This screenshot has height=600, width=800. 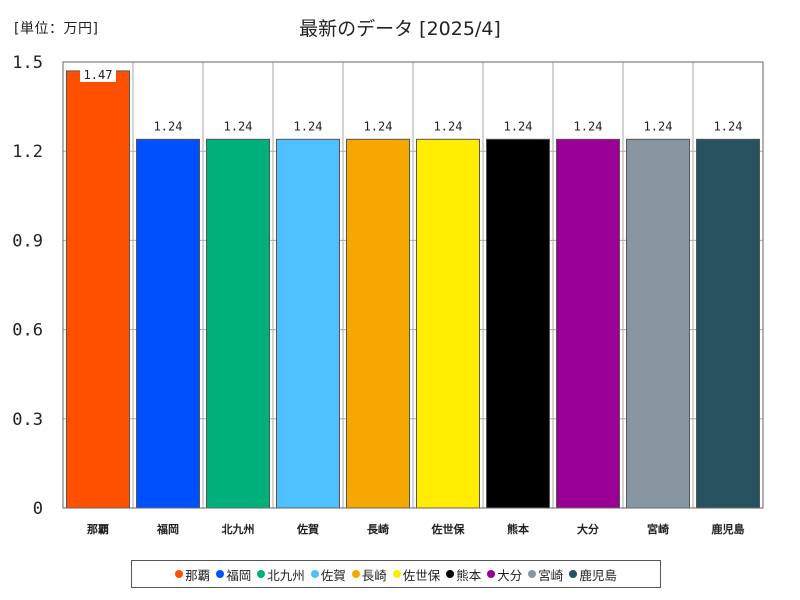 I want to click on legend-item: 北九州, so click(x=281, y=574).